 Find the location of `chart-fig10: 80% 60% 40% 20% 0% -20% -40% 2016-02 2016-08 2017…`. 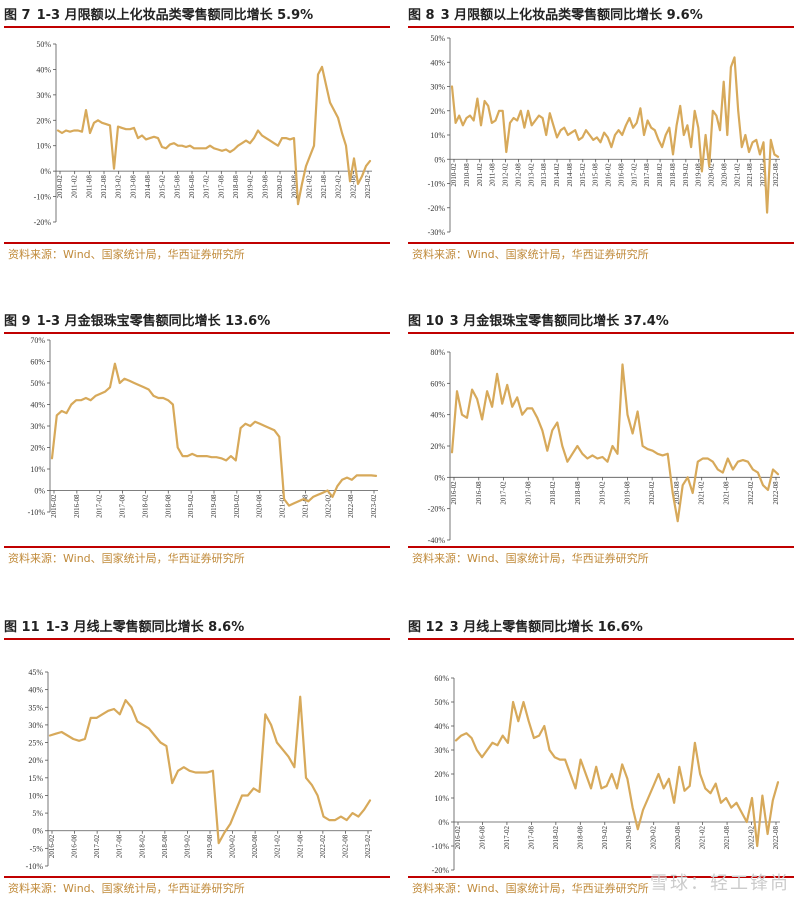

chart-fig10: 80% 60% 40% 20% 0% -20% -40% 2016-02 2016-08 2017… is located at coordinates (604, 446).